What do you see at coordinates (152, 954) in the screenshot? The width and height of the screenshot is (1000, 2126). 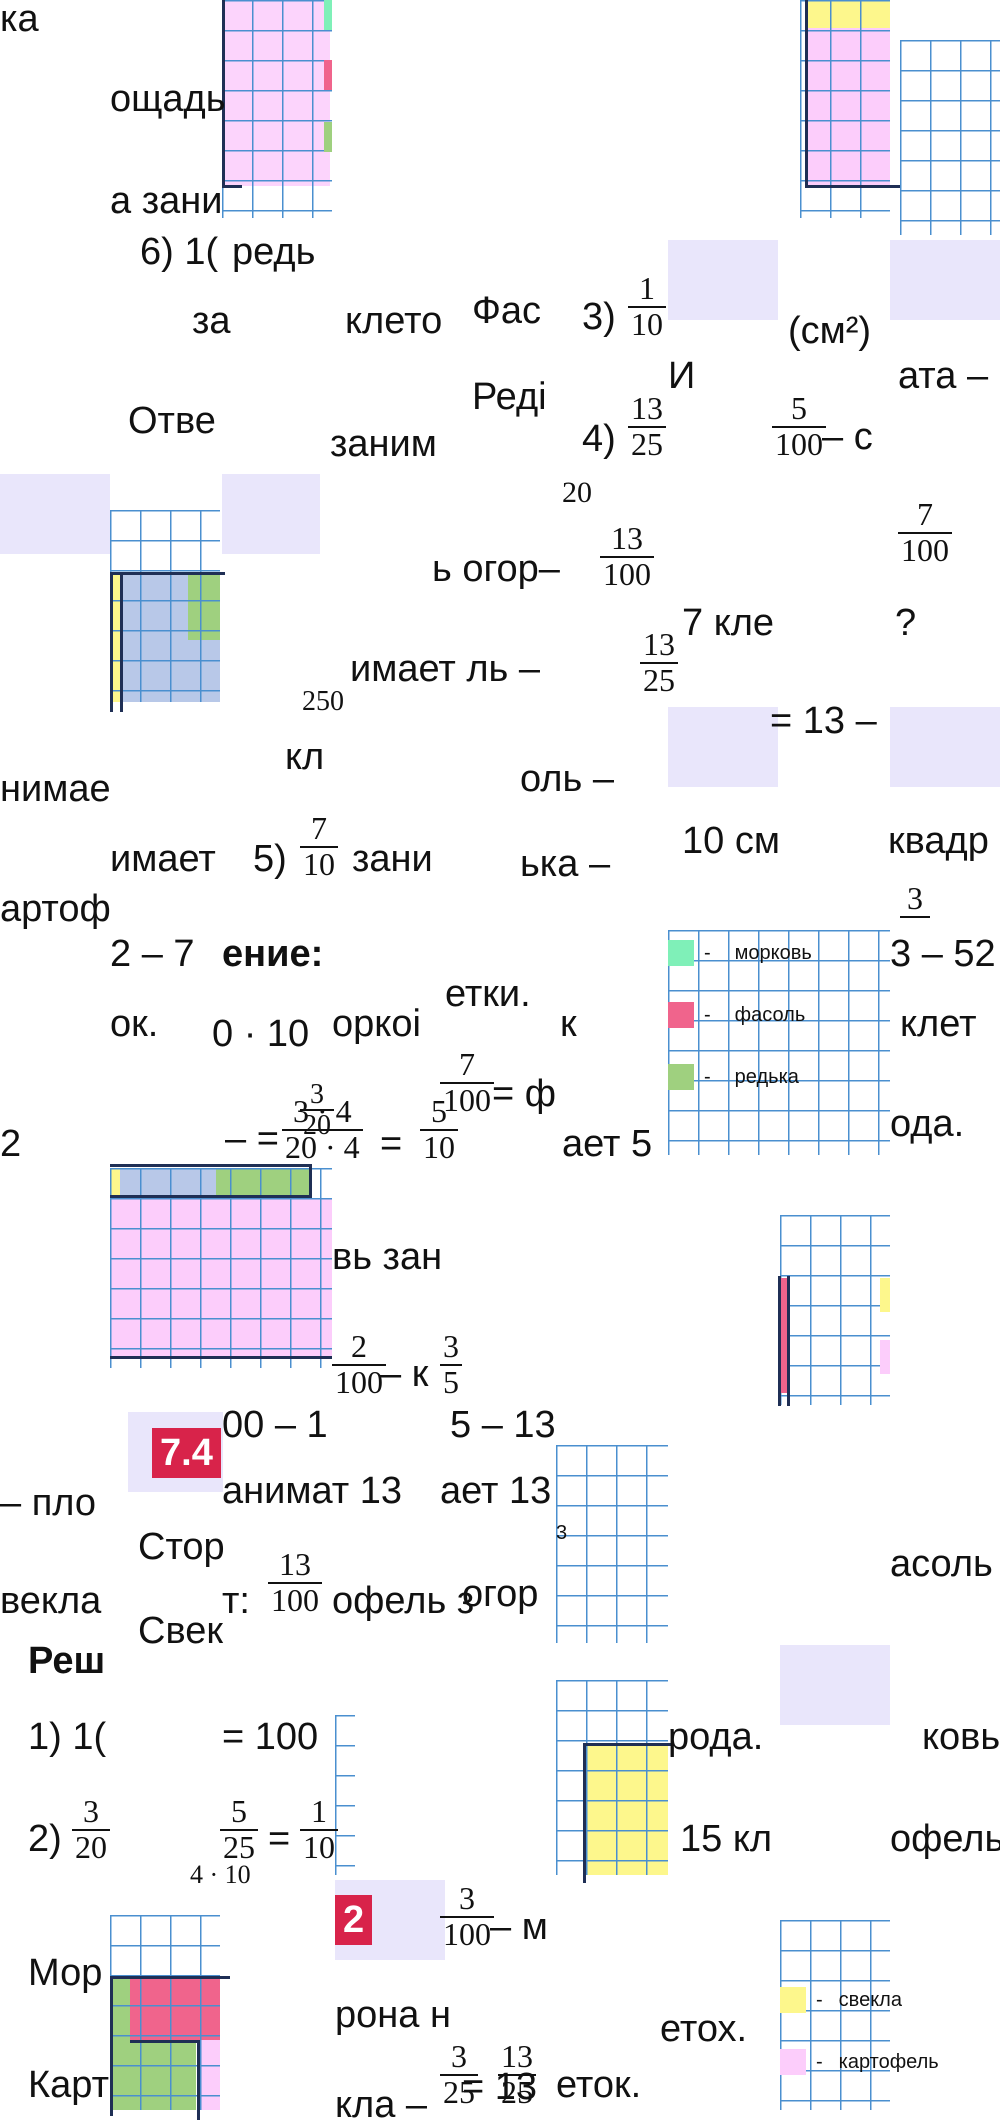 I see `text-fragment: 2 – 7` at bounding box center [152, 954].